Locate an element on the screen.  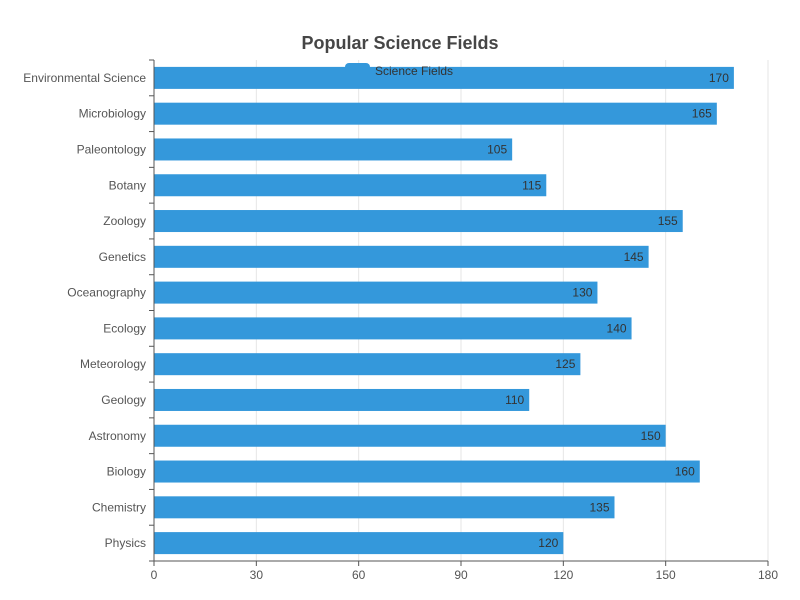
category-label: Environmental Science is located at coordinates (84, 78).